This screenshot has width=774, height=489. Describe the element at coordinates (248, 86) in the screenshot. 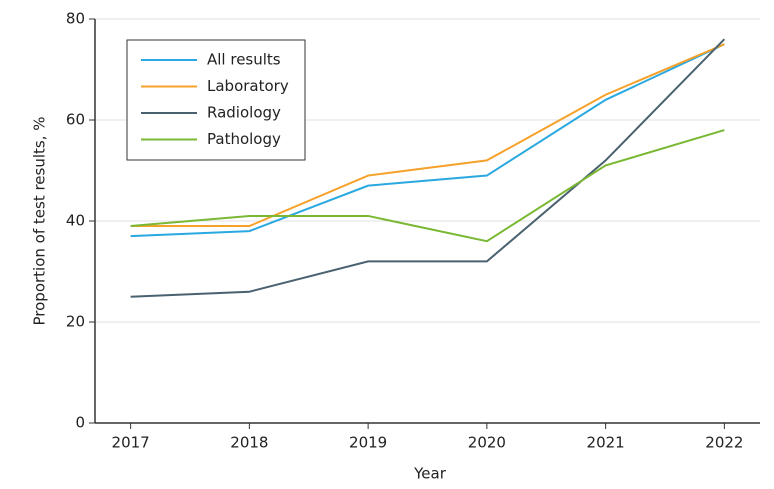

I see `legend-label: Laboratory` at that location.